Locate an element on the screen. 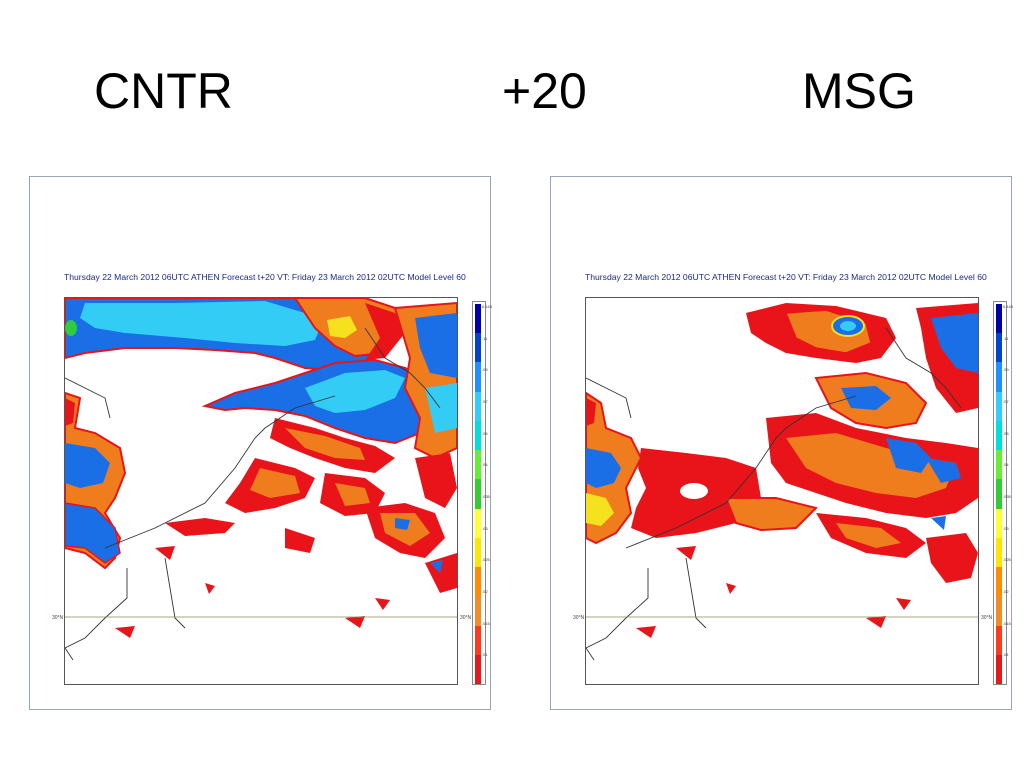 This screenshot has width=1024, height=768. cloud-band-upper-core is located at coordinates (200, 323).